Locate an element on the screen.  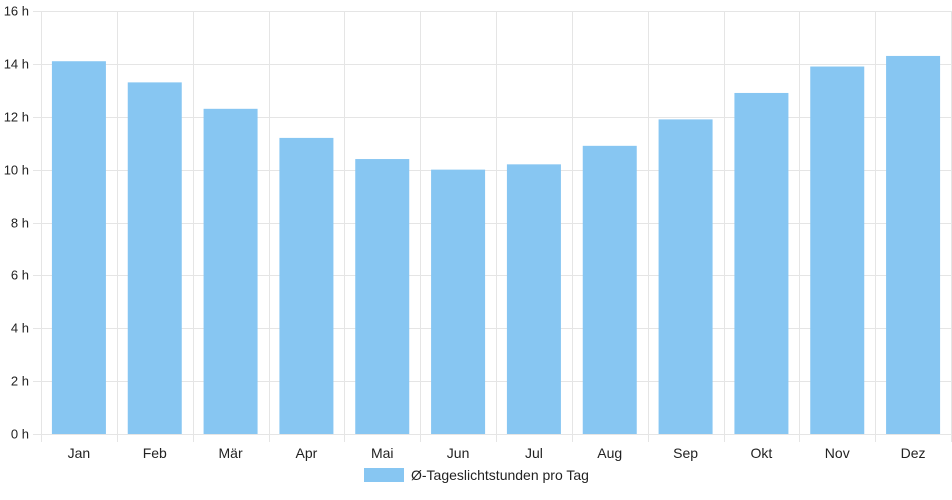
bar-jul is located at coordinates (533, 299).